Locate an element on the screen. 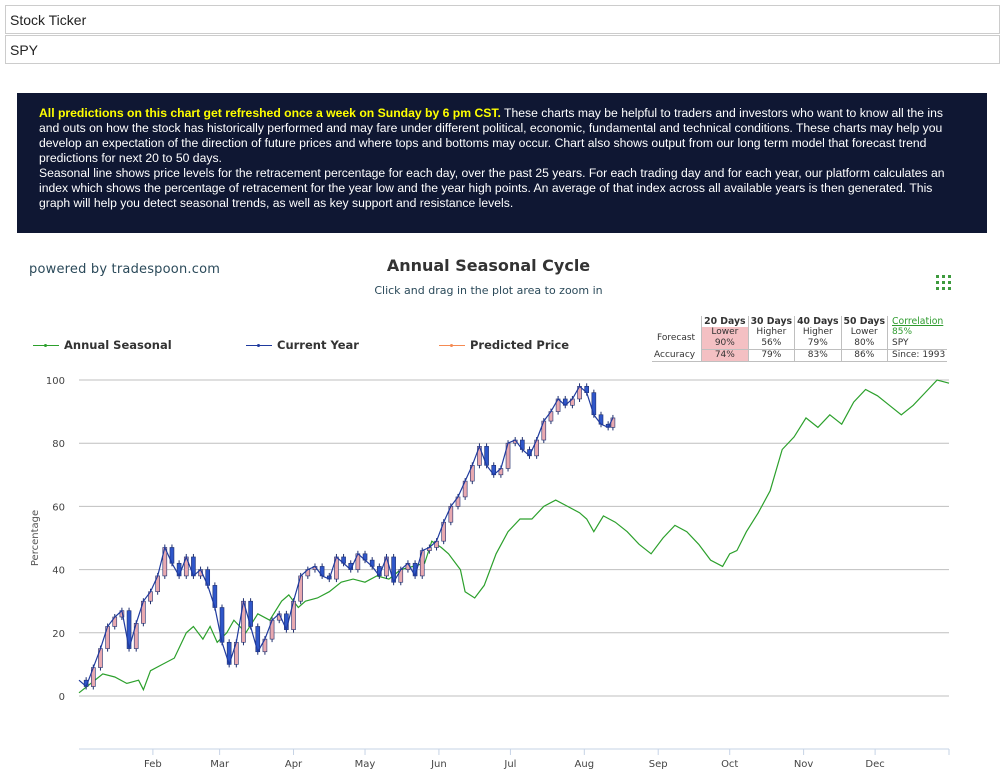  forecast-dir-40: Higher is located at coordinates (818, 332).